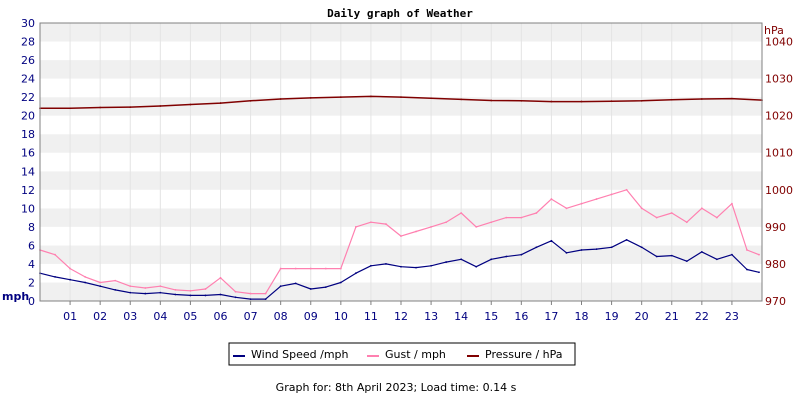 Image resolution: width=800 pixels, height=400 pixels. I want to click on left-tick-label: 26, so click(28, 60).